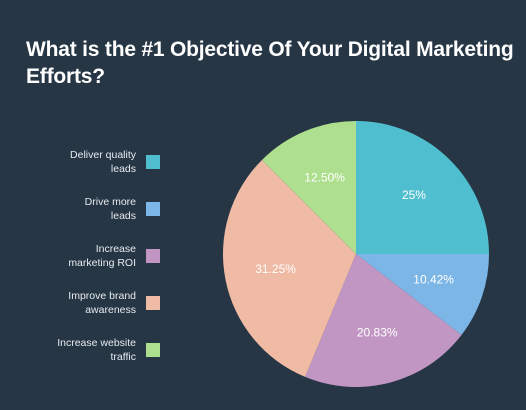 The height and width of the screenshot is (410, 526). Describe the element at coordinates (96, 350) in the screenshot. I see `legend-label: Increase website traffic` at that location.